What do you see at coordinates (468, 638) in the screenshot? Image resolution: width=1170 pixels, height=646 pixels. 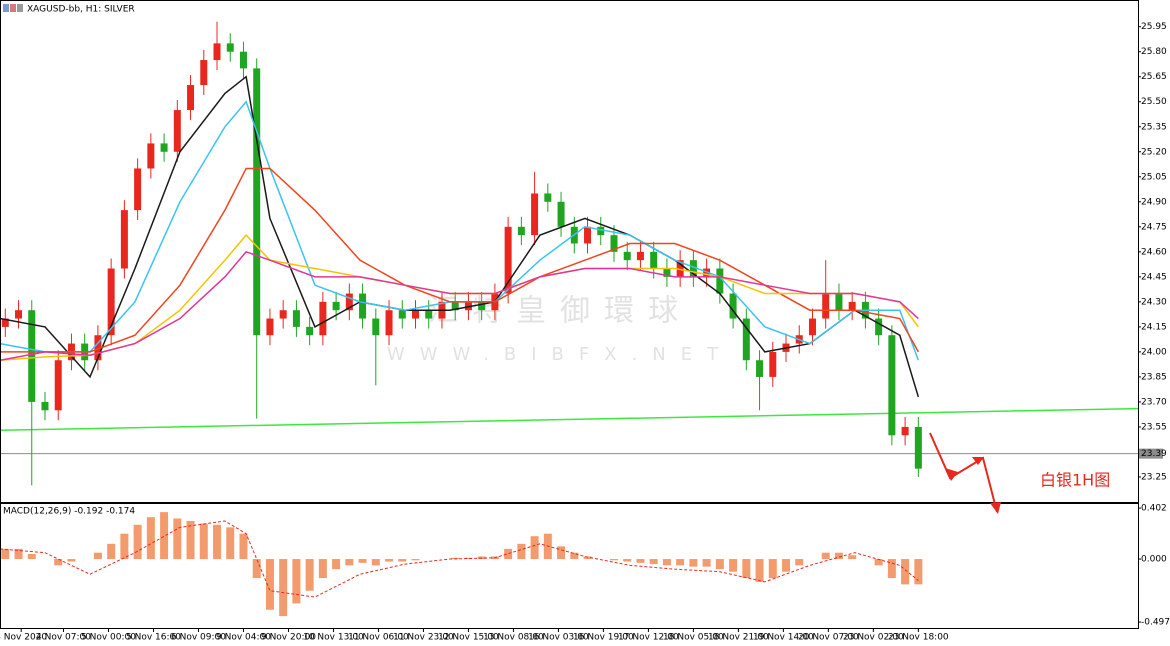 I see `x-tick-label: 12 Nov 15:00` at bounding box center [468, 638].